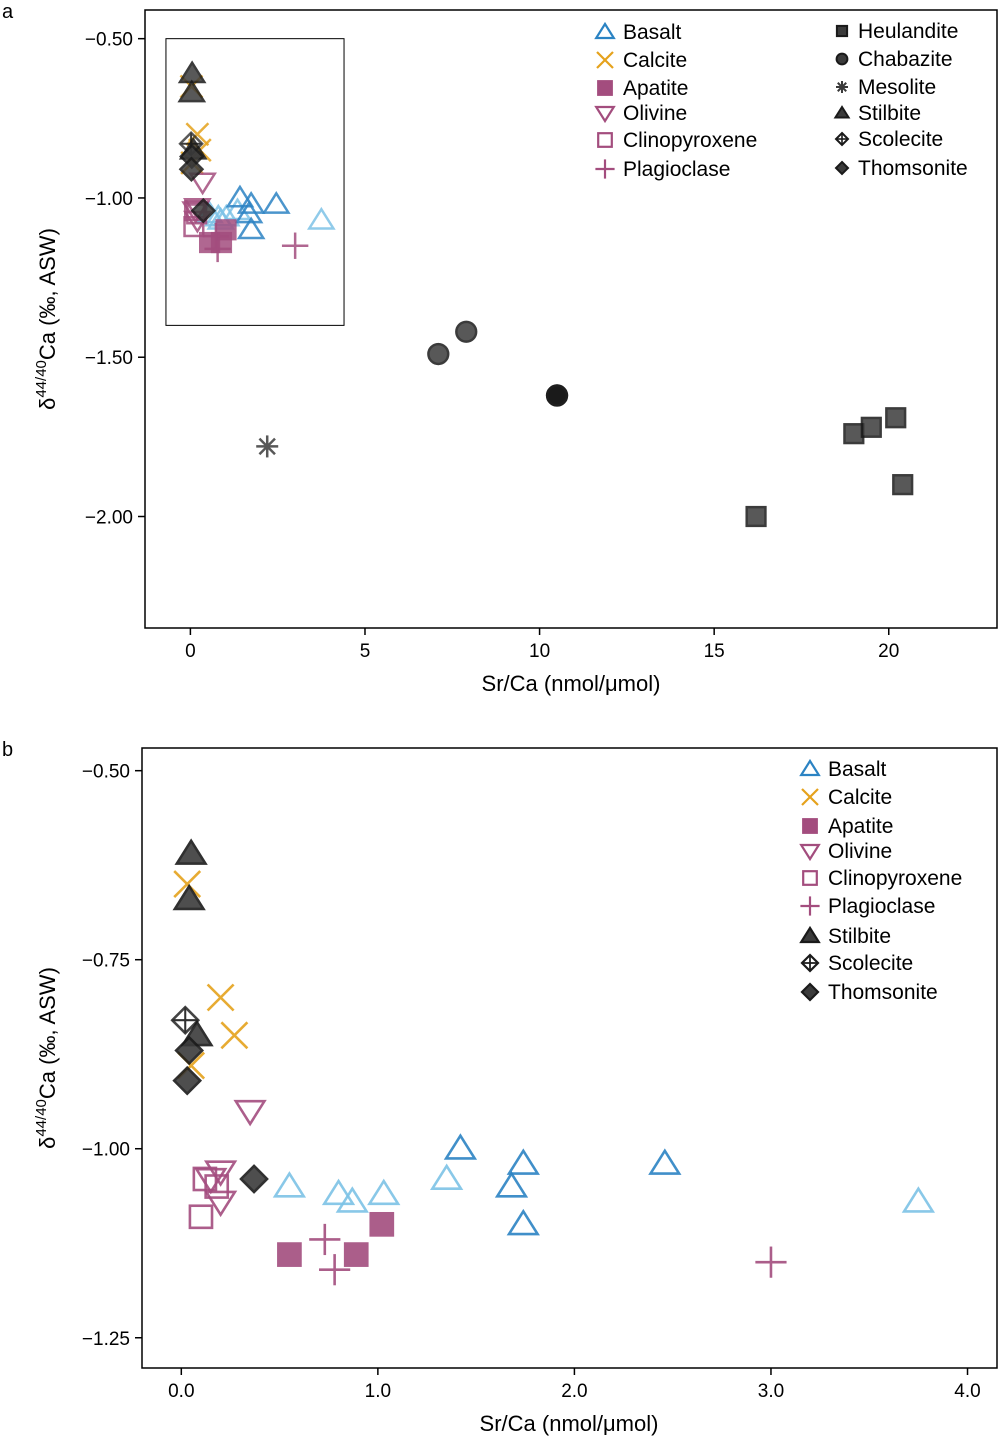  I want to click on legend-label-plagioclase: Plagioclase, so click(881, 906).